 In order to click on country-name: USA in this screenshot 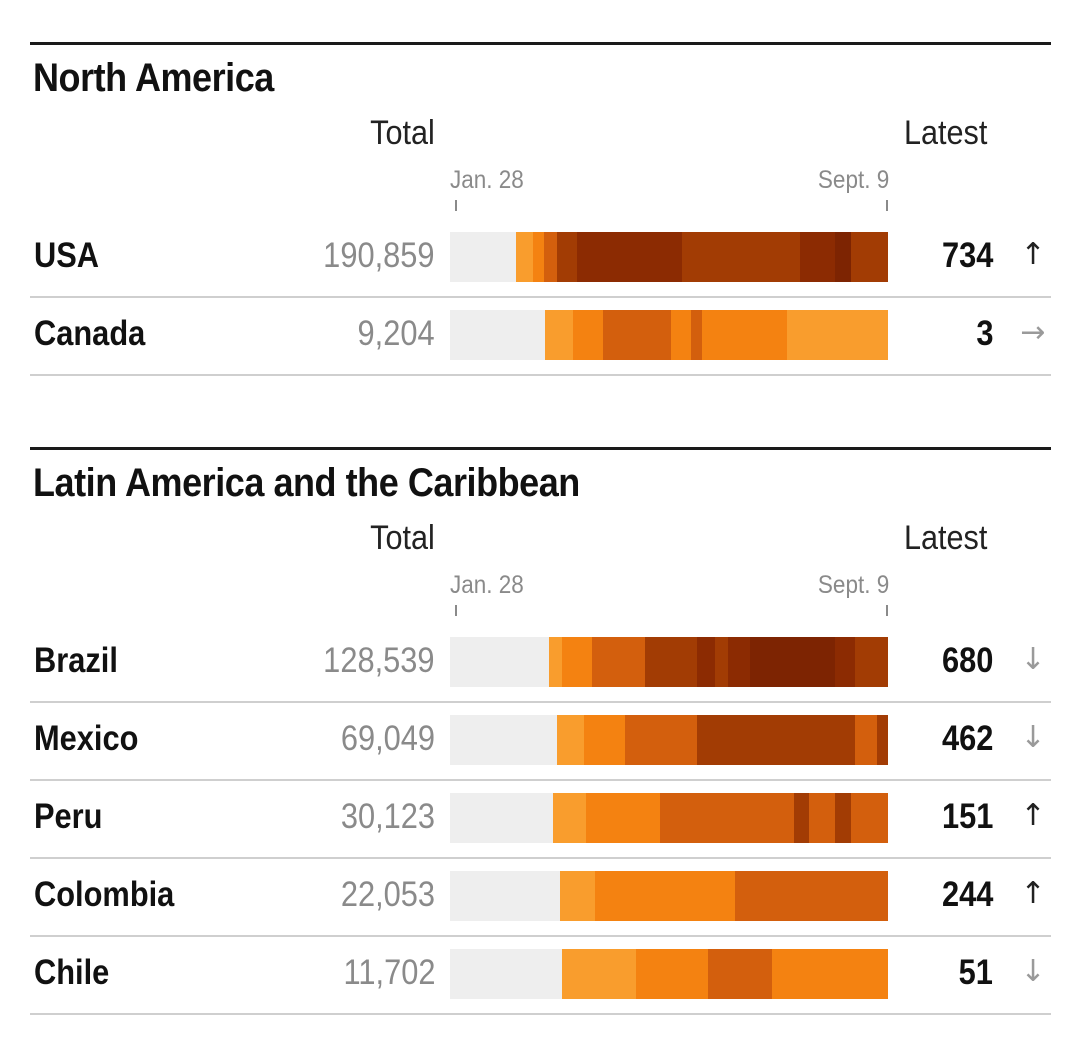, I will do `click(67, 255)`.